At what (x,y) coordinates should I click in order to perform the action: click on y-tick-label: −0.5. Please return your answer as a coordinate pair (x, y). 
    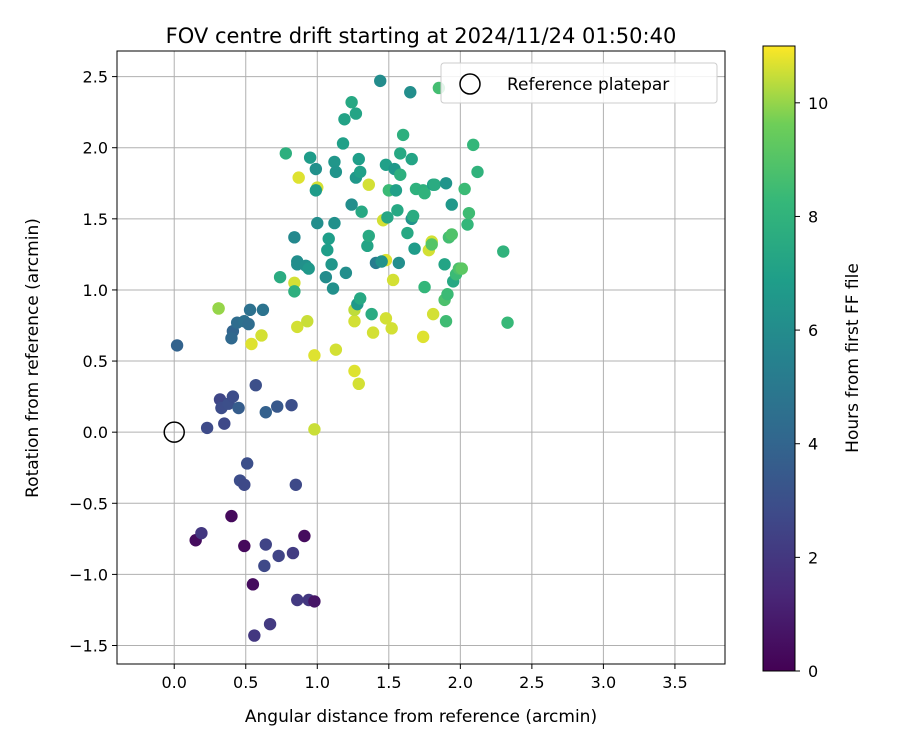
    Looking at the image, I should click on (88, 503).